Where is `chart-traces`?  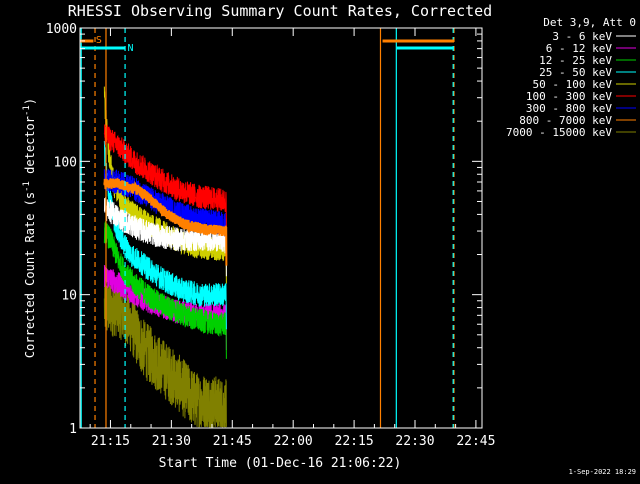
chart-traces is located at coordinates (165, 257).